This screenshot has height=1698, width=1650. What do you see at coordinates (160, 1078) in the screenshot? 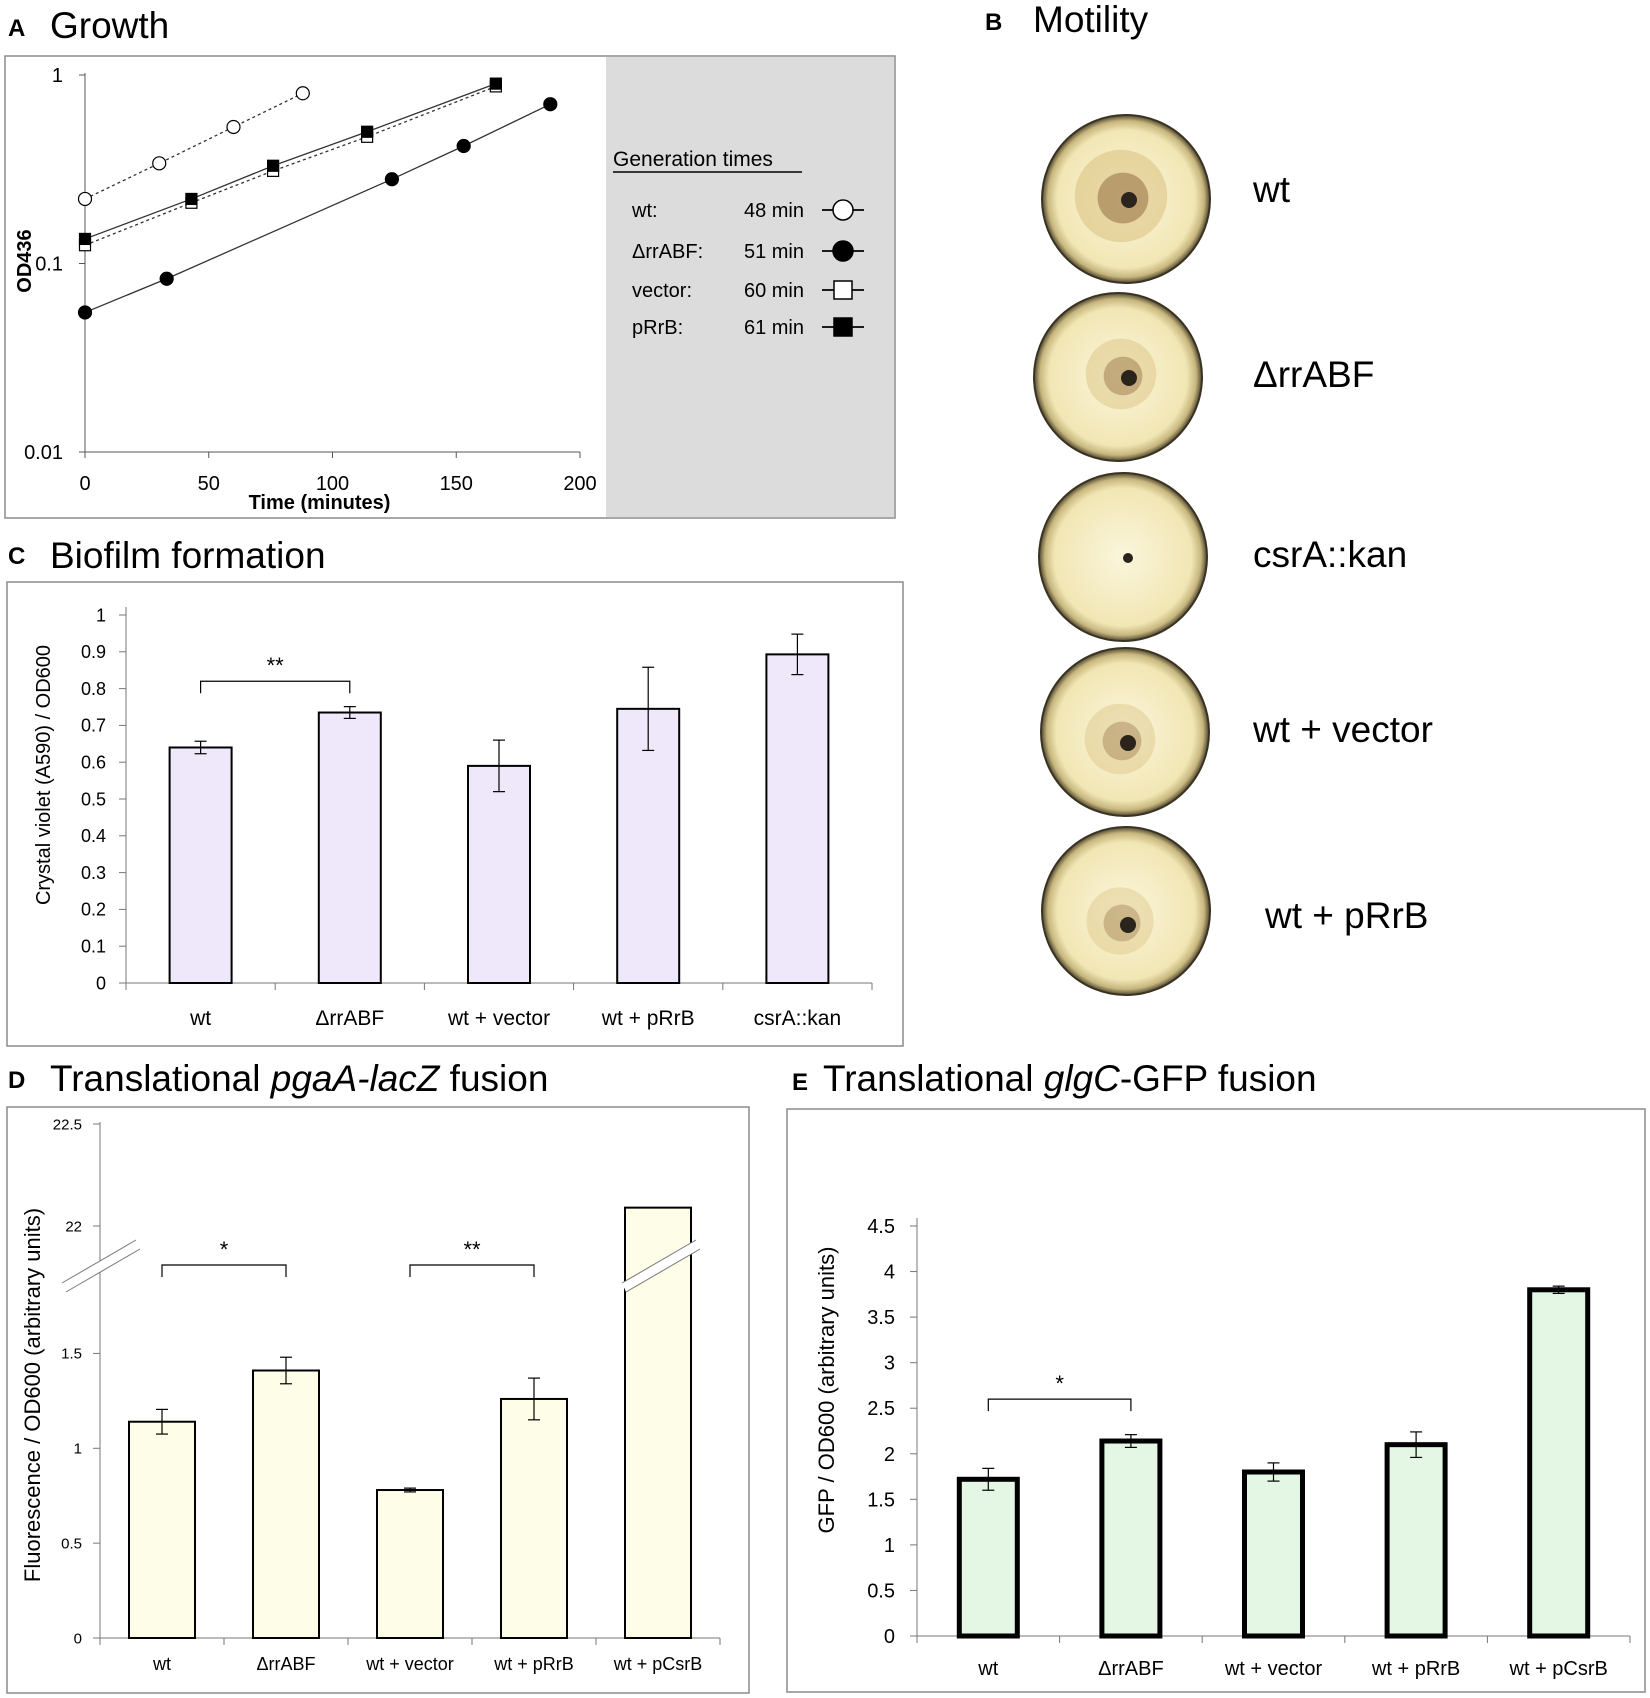
I see `panel-d-title-pre: Translational` at bounding box center [160, 1078].